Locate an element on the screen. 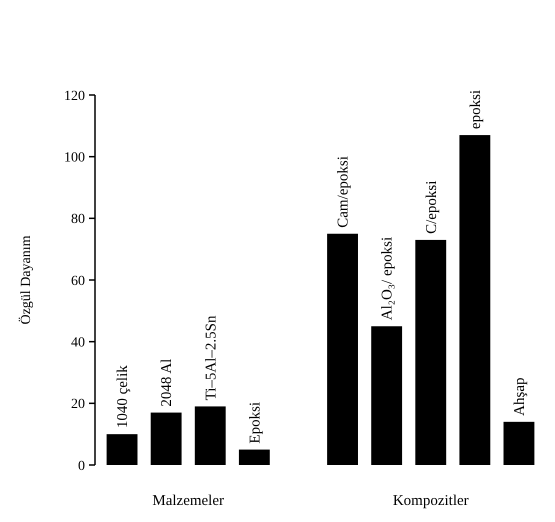 The height and width of the screenshot is (522, 555). x-tick-label: Cam/epoksi is located at coordinates (344, 192).